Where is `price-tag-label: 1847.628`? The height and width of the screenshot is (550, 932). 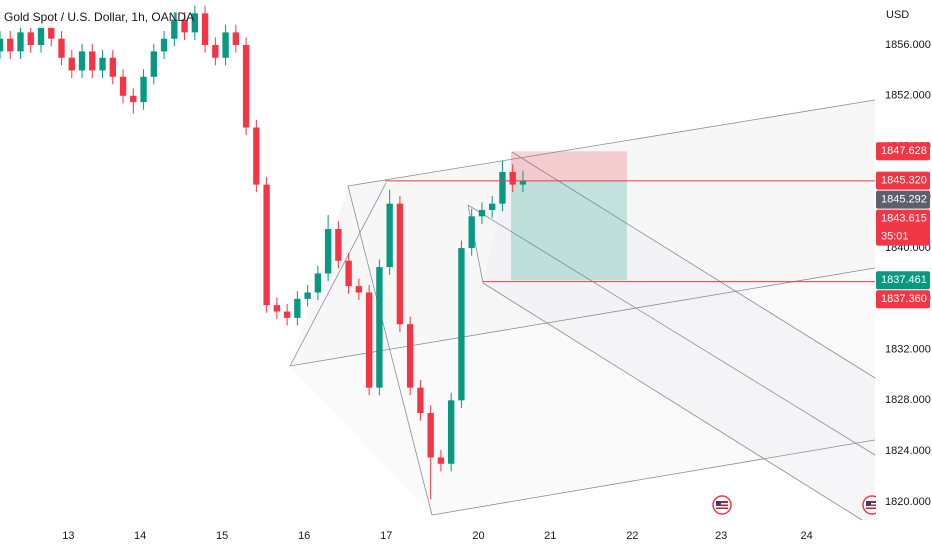 price-tag-label: 1847.628 is located at coordinates (904, 151).